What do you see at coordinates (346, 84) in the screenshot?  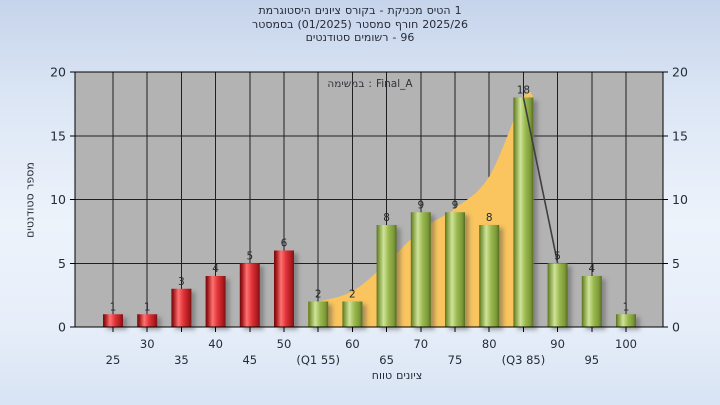 I see `text-token: במשימה` at bounding box center [346, 84].